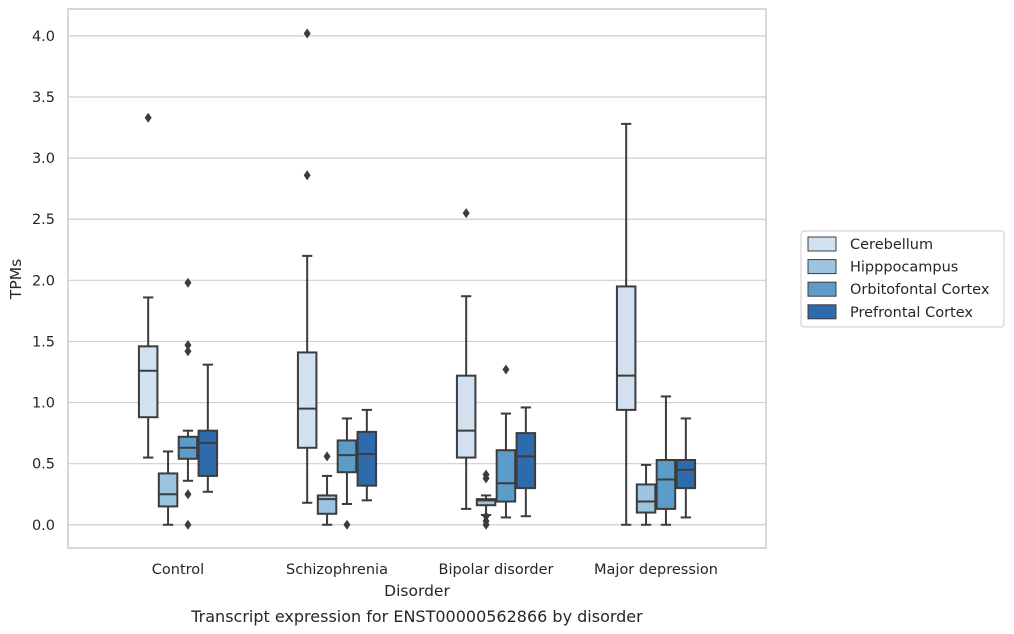 The image size is (1014, 634). Describe the element at coordinates (43, 526) in the screenshot. I see `y-tick-label: 0.0` at that location.